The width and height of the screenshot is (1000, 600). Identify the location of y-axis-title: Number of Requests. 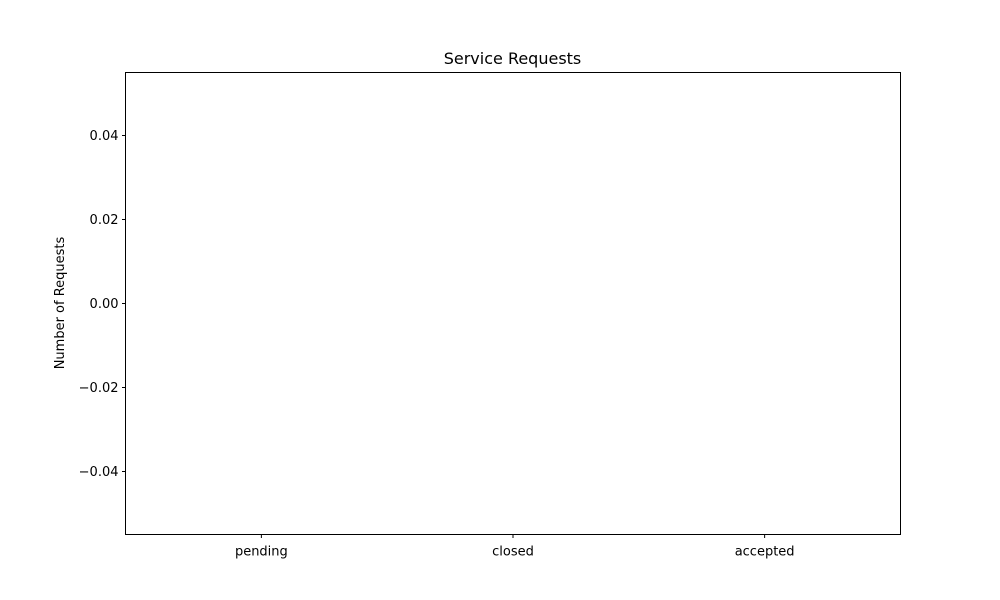
(60, 302).